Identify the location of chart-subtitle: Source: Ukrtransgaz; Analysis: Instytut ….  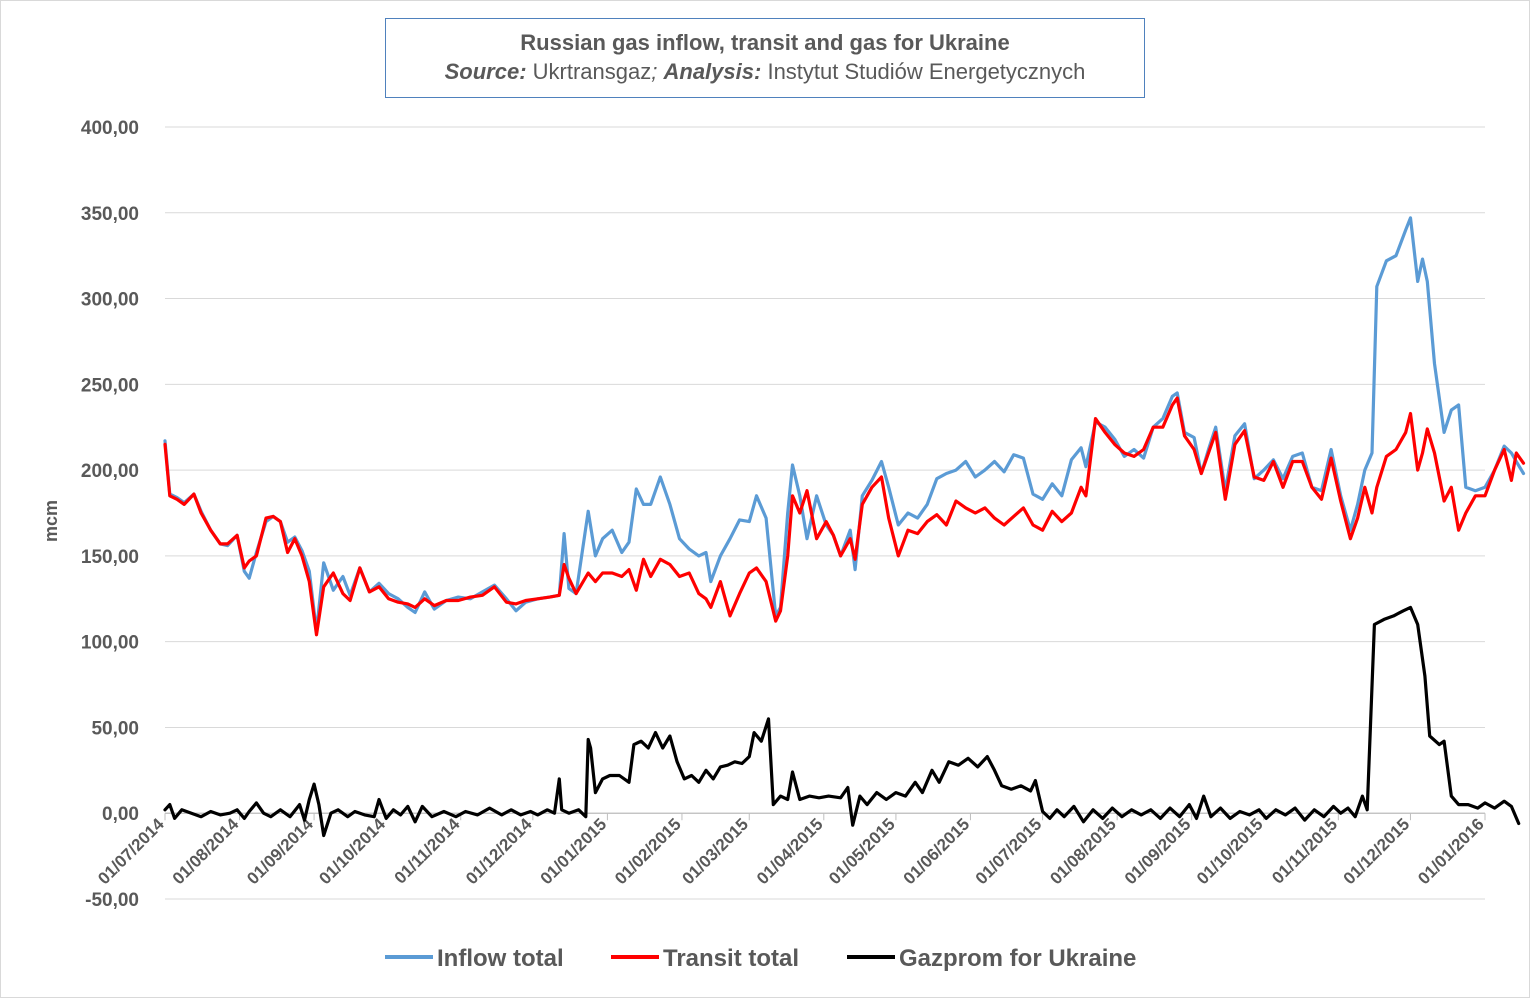
(765, 72).